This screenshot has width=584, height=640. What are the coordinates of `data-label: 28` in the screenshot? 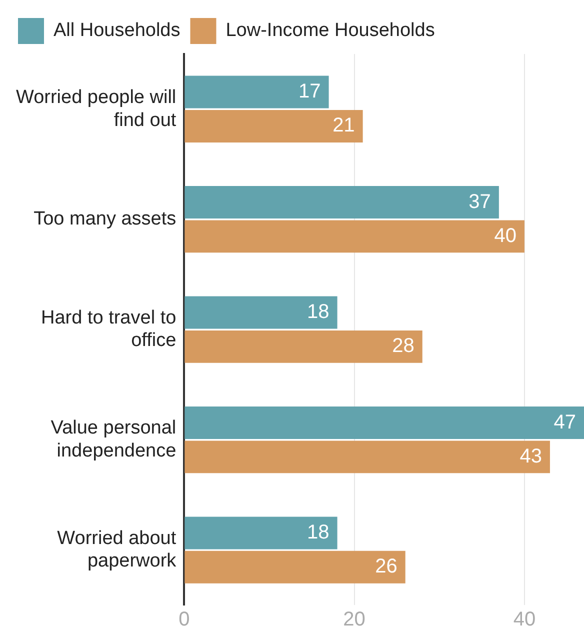 It's located at (403, 346).